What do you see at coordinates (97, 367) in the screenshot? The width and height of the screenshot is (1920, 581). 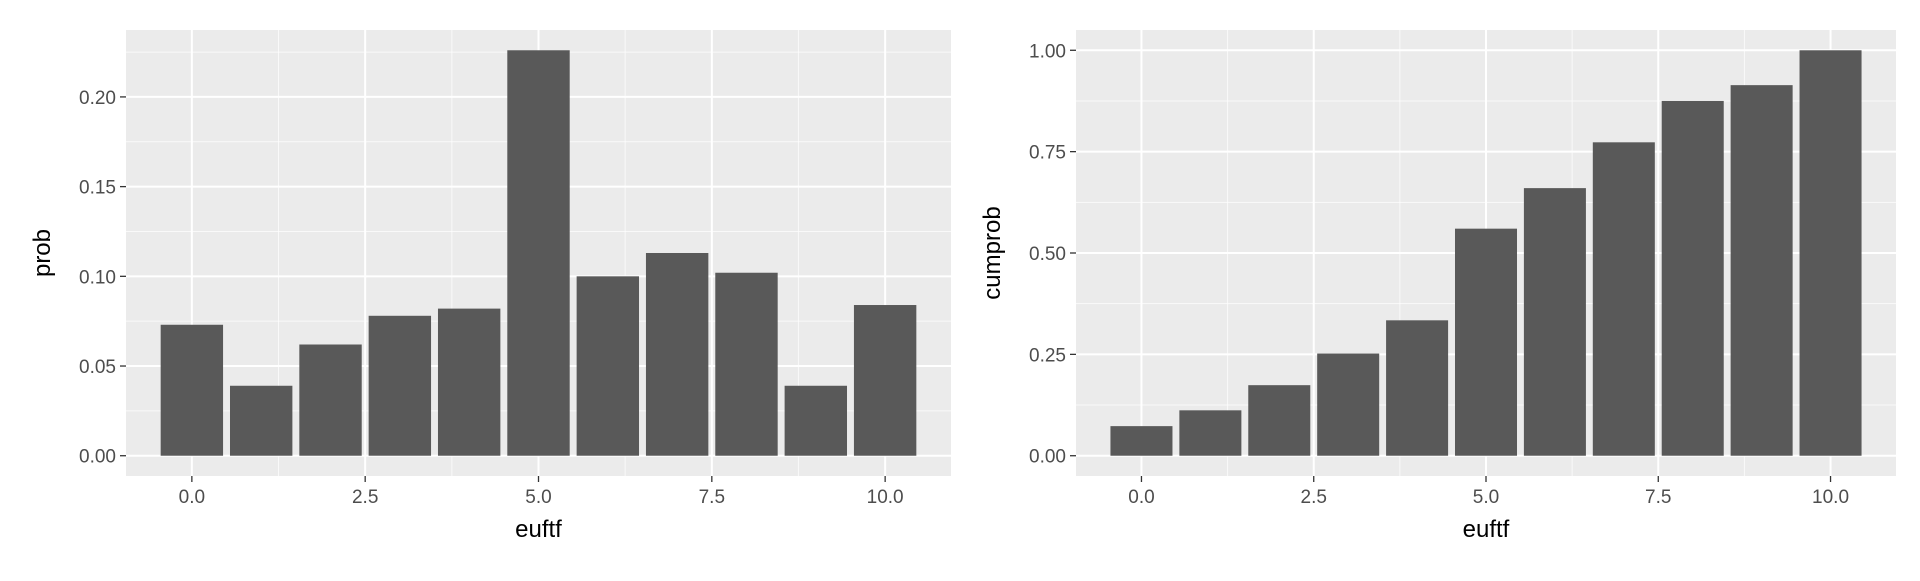 I see `y-tick-label: 0.05` at bounding box center [97, 367].